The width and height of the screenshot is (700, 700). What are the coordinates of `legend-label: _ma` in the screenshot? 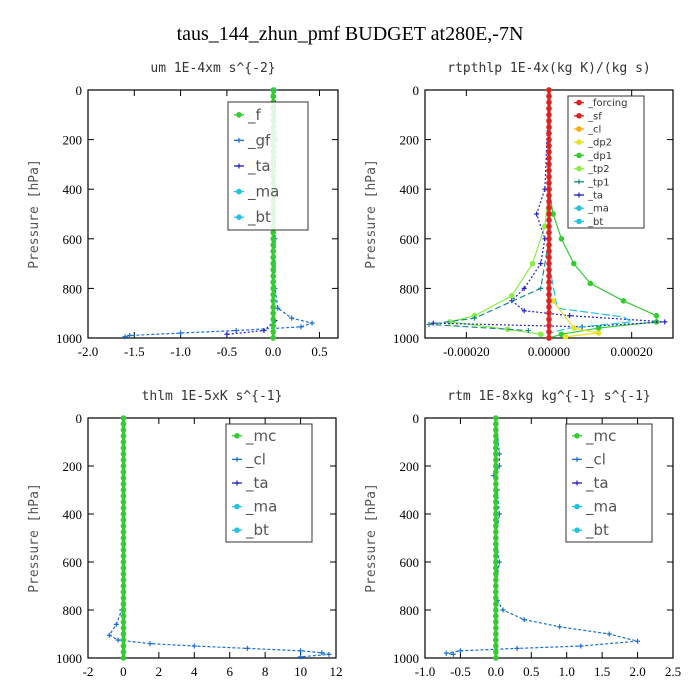 It's located at (263, 192).